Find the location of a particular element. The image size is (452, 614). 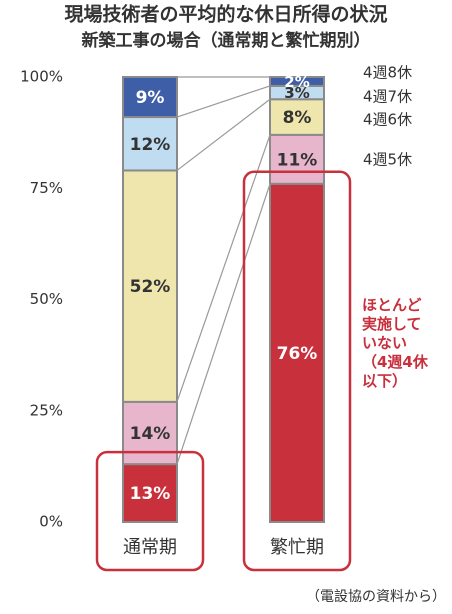

y-tick-label: 100% is located at coordinates (41, 77).